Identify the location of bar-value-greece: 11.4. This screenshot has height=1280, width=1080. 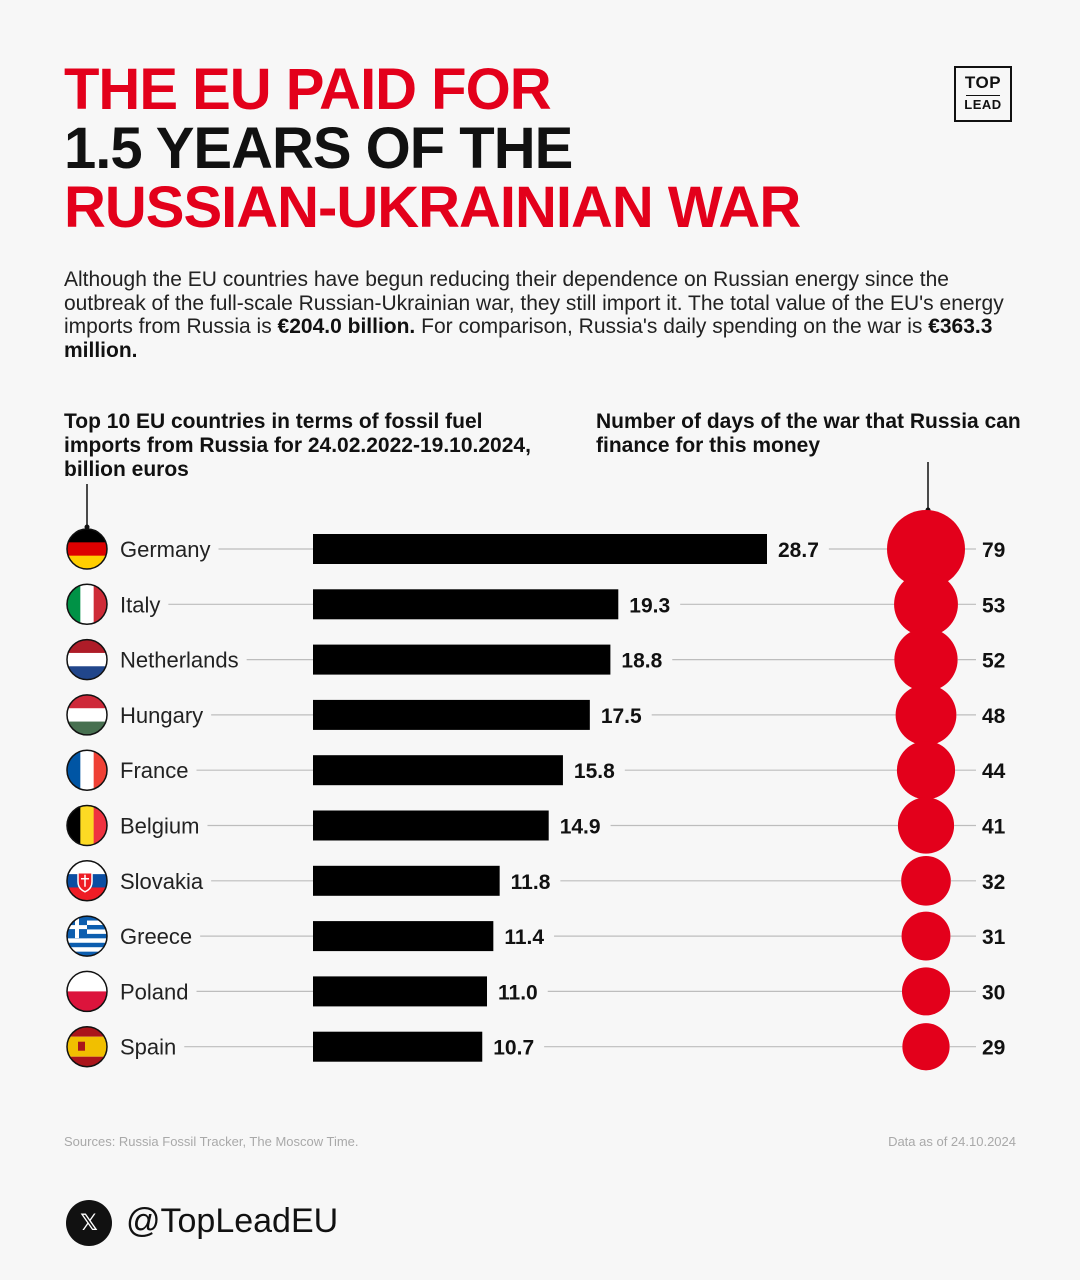
(524, 937).